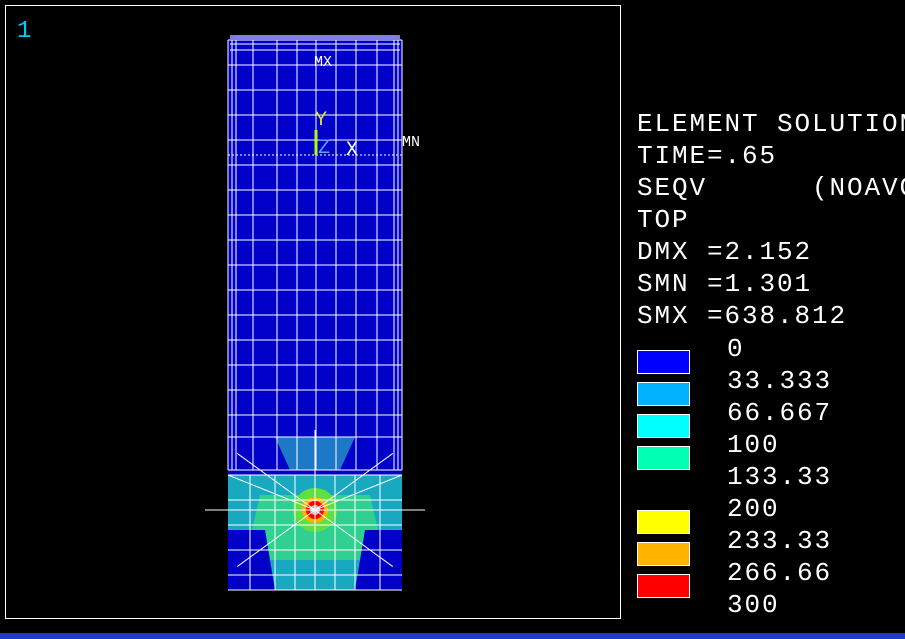  What do you see at coordinates (323, 62) in the screenshot?
I see `max-label: MX` at bounding box center [323, 62].